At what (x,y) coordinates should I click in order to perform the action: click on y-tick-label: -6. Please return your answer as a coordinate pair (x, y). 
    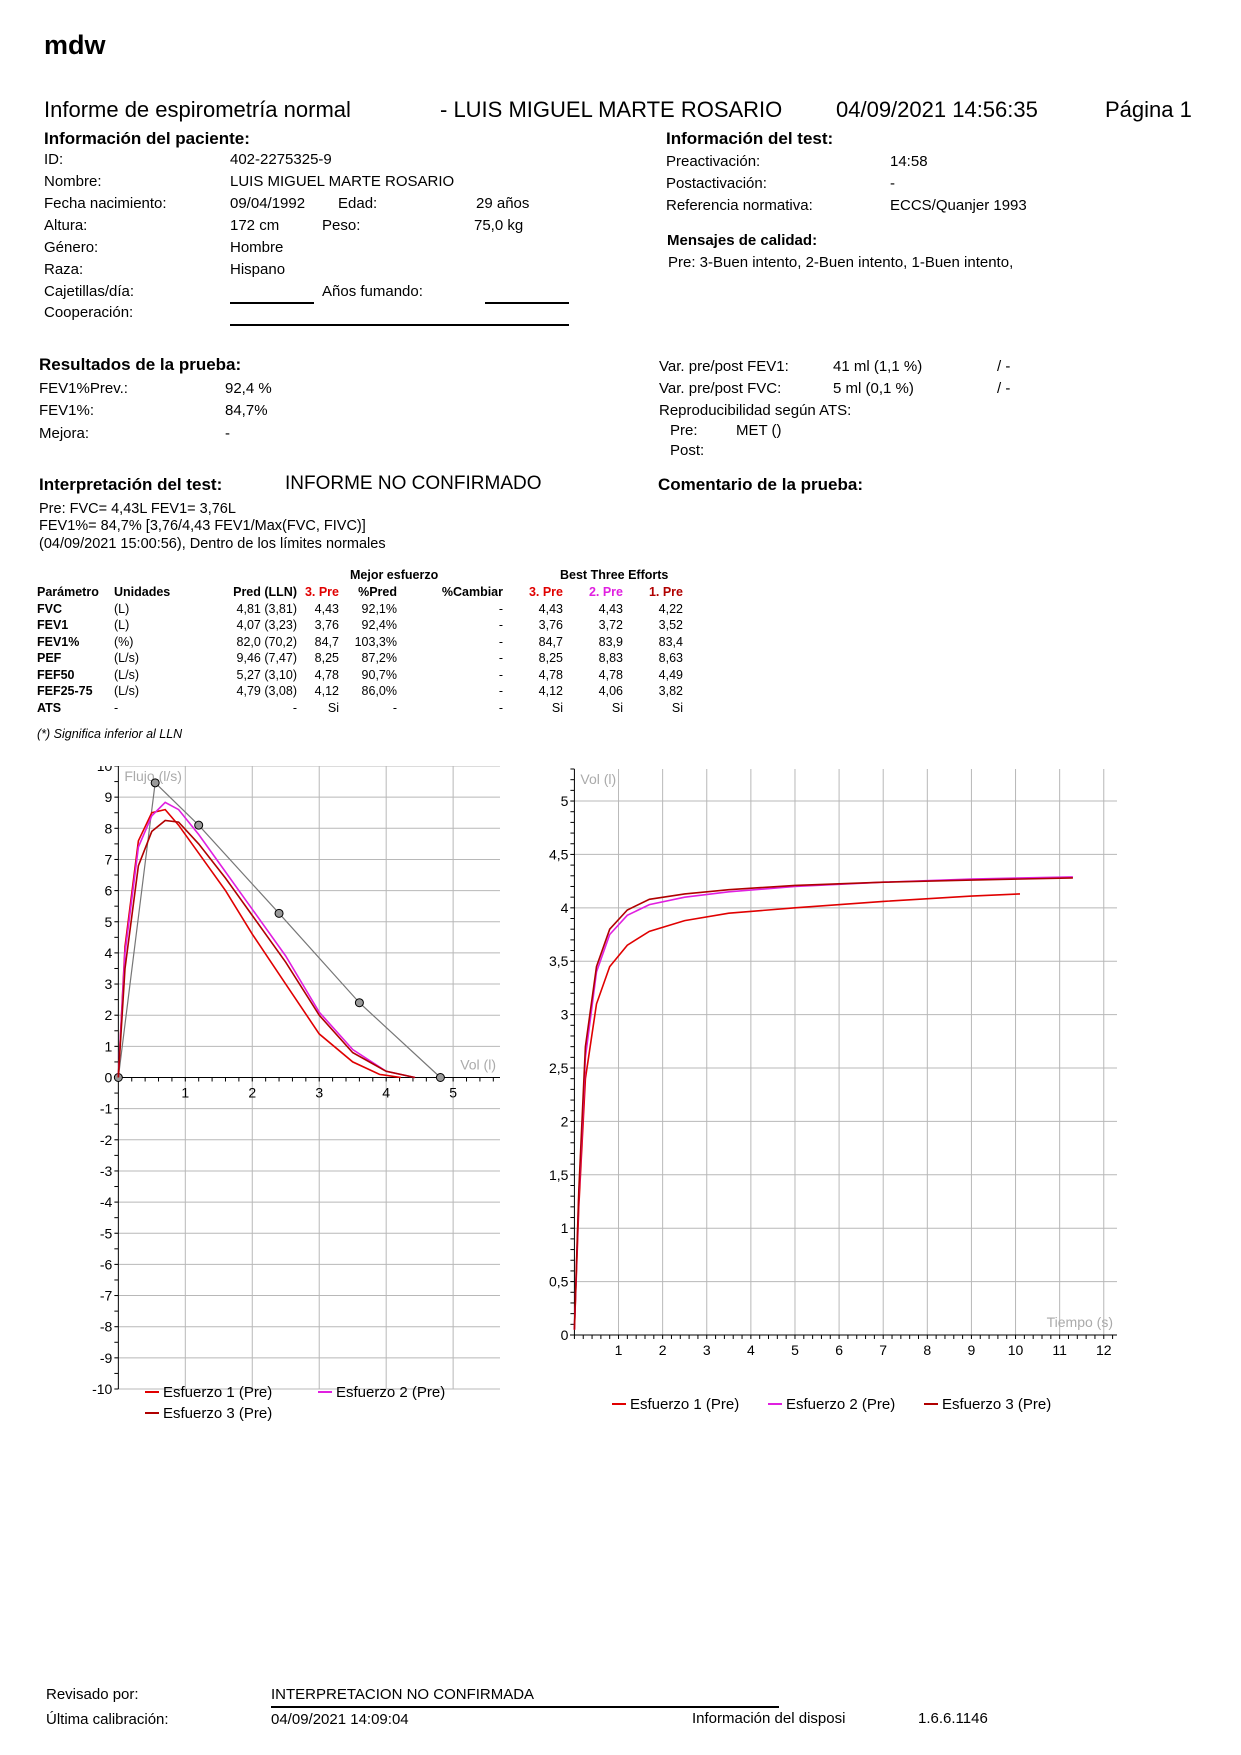
    Looking at the image, I should click on (106, 1264).